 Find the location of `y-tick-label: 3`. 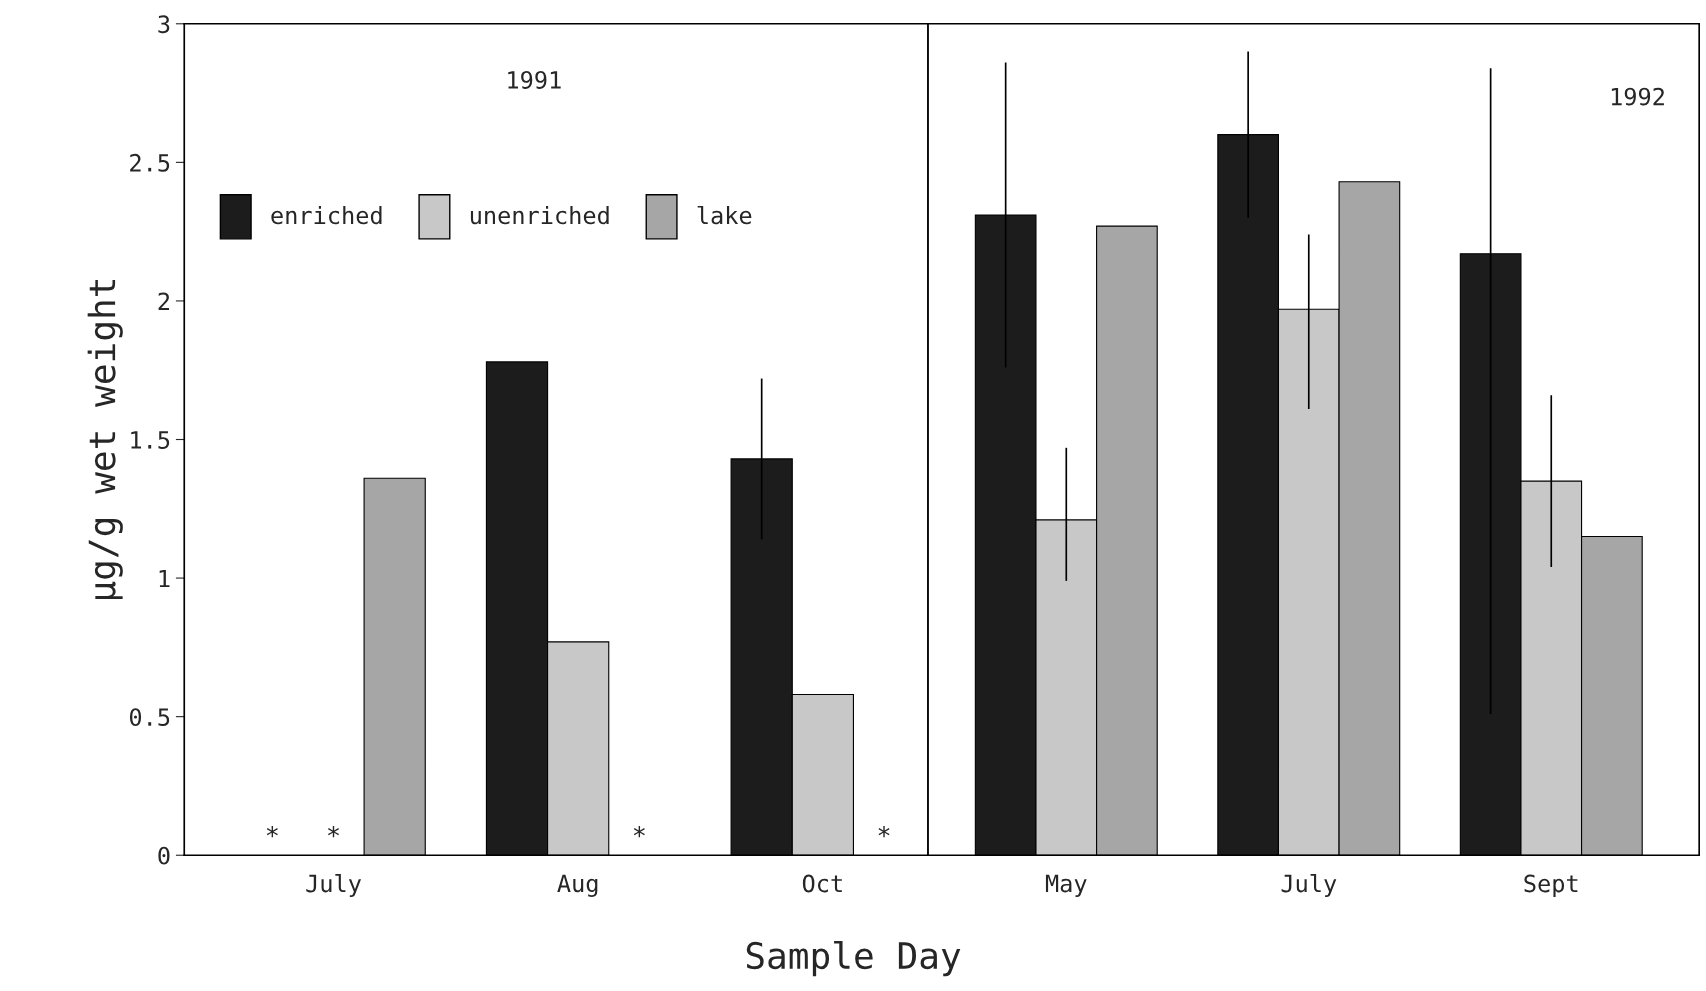

y-tick-label: 3 is located at coordinates (164, 24).